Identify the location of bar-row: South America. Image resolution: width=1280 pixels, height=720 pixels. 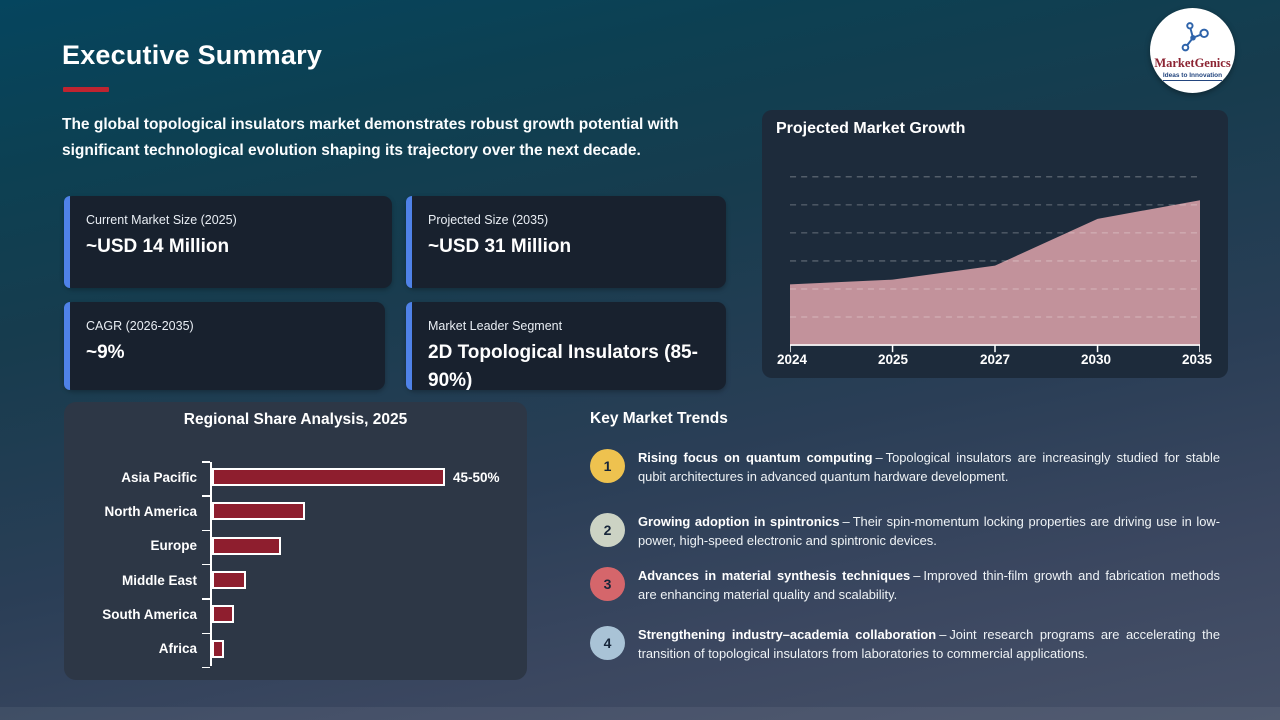
(300, 614).